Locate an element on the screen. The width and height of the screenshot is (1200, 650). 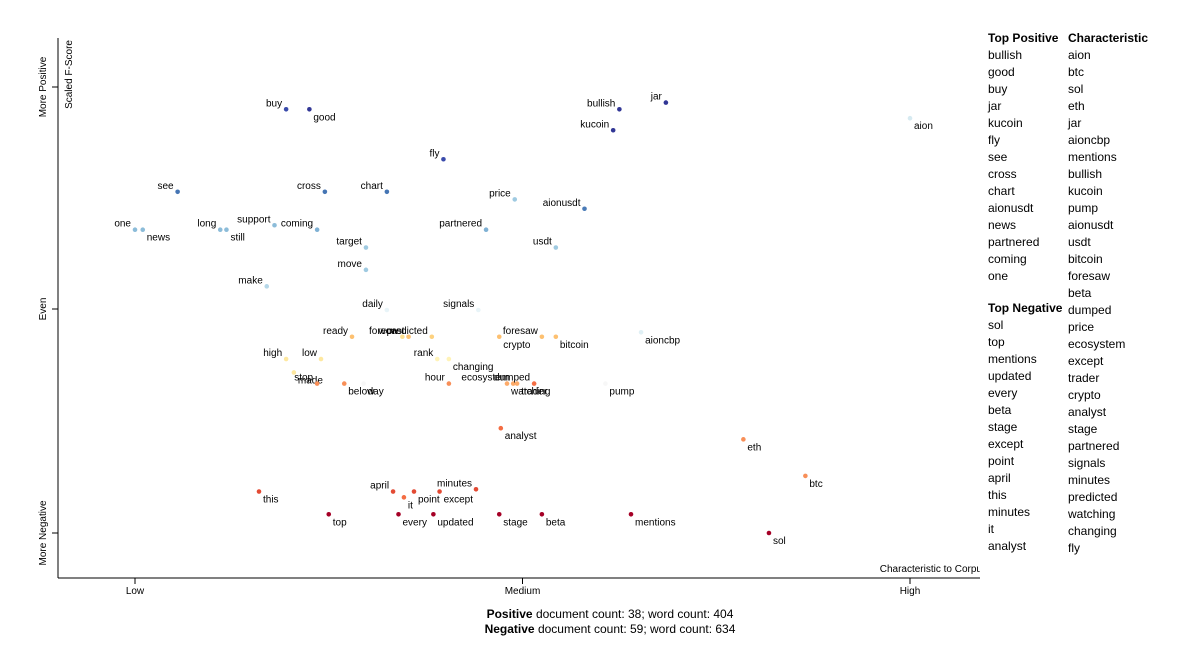
top-positive-item: news is located at coordinates (1002, 225).